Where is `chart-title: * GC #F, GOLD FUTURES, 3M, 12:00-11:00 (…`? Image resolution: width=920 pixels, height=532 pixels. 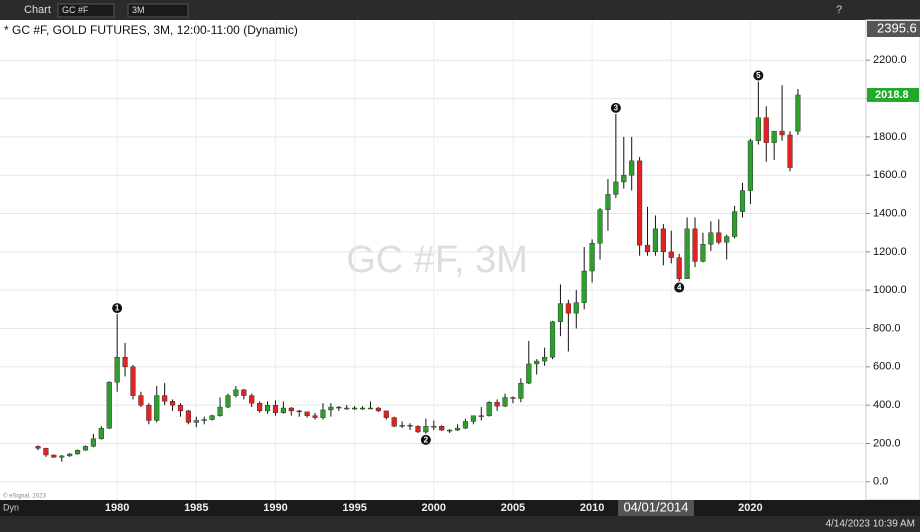 chart-title: * GC #F, GOLD FUTURES, 3M, 12:00-11:00 (… is located at coordinates (151, 30).